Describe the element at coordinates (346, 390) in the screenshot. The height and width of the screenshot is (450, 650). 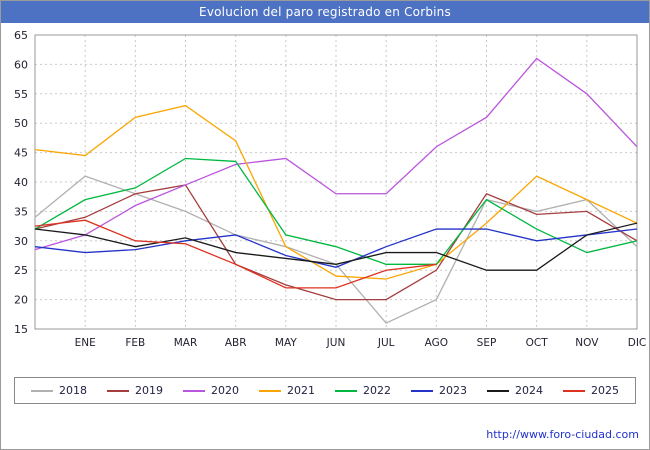
I see `legend-swatch-2022` at that location.